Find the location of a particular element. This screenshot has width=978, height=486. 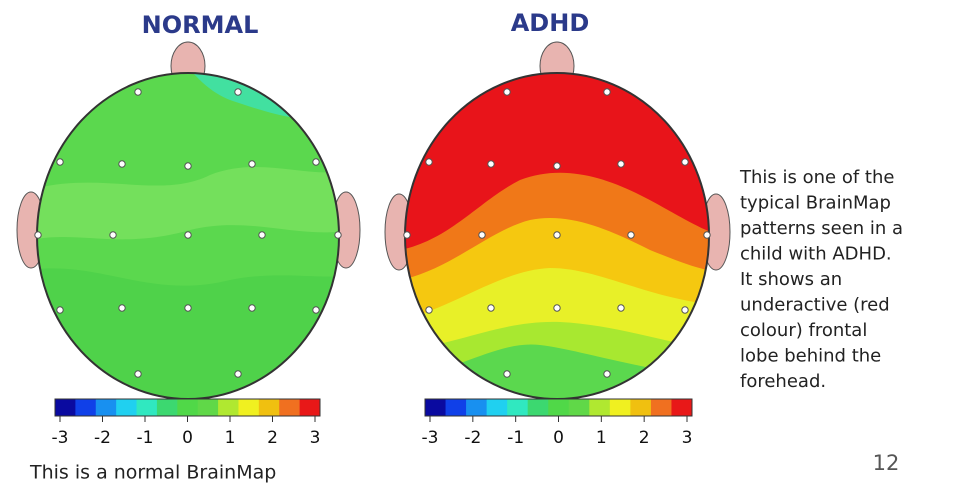

description-line: It shows an is located at coordinates (791, 279).